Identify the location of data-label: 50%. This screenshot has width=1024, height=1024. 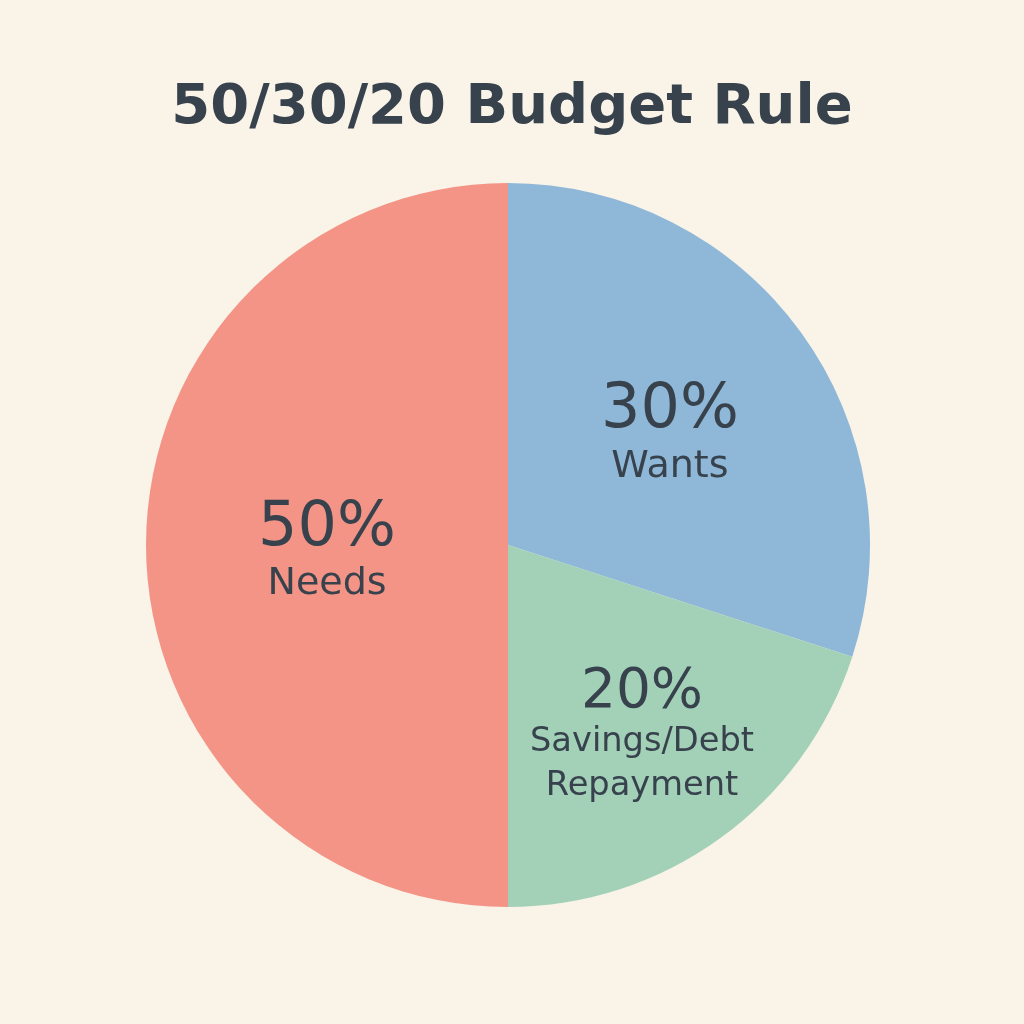
(327, 523).